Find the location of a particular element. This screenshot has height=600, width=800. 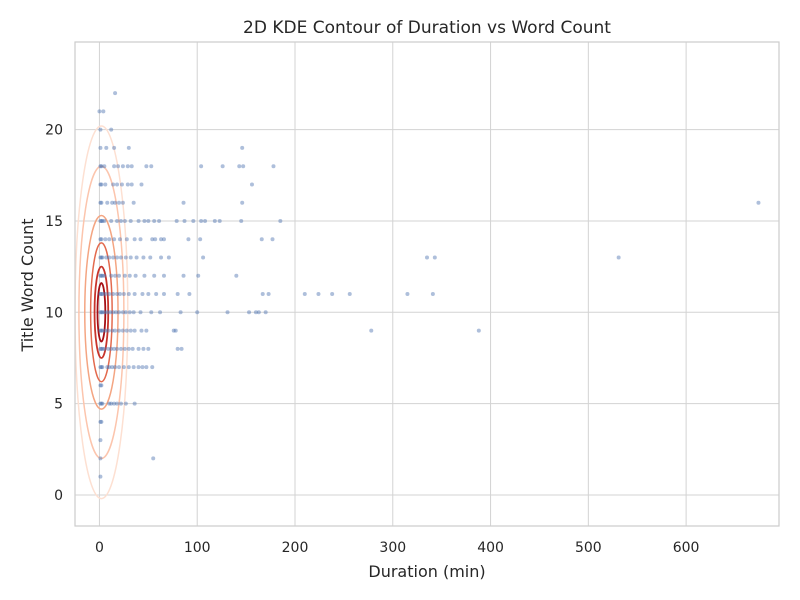

y-tick-label: 10 is located at coordinates (54, 313).